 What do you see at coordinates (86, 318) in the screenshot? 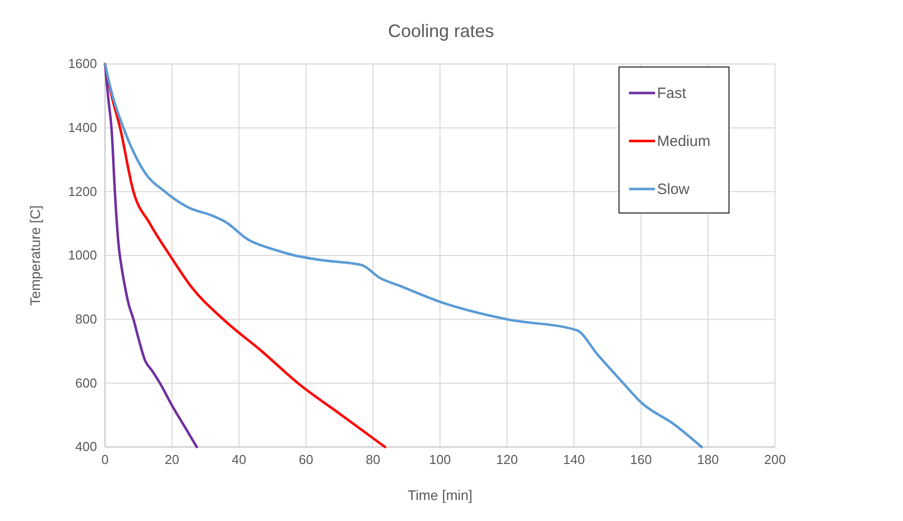
I see `y-tick-label: 800` at bounding box center [86, 318].